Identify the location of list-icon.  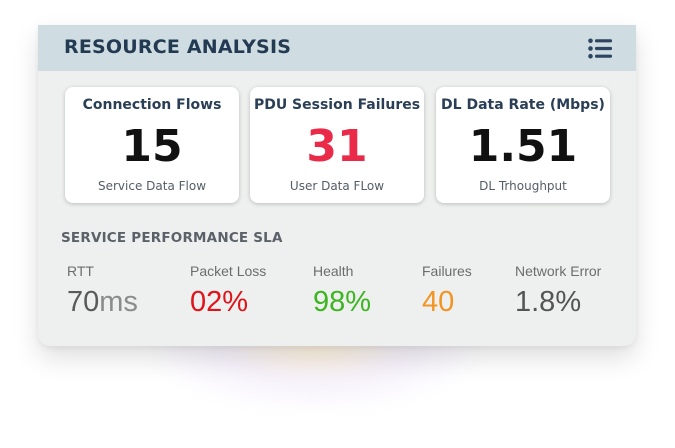
(600, 48).